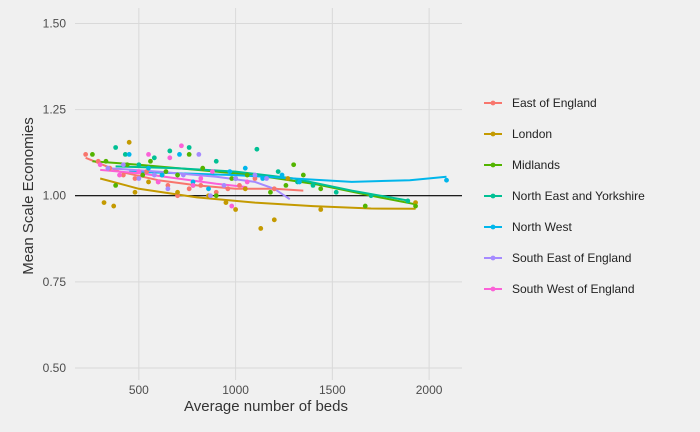 Image resolution: width=700 pixels, height=432 pixels. I want to click on x-tick-labels: 500 1000 1500 2000, so click(286, 390).